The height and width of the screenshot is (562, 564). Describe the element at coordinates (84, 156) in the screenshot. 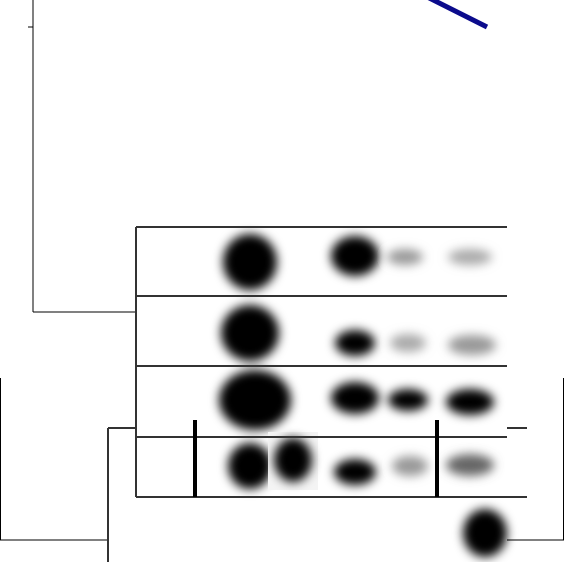

I see `axes` at that location.